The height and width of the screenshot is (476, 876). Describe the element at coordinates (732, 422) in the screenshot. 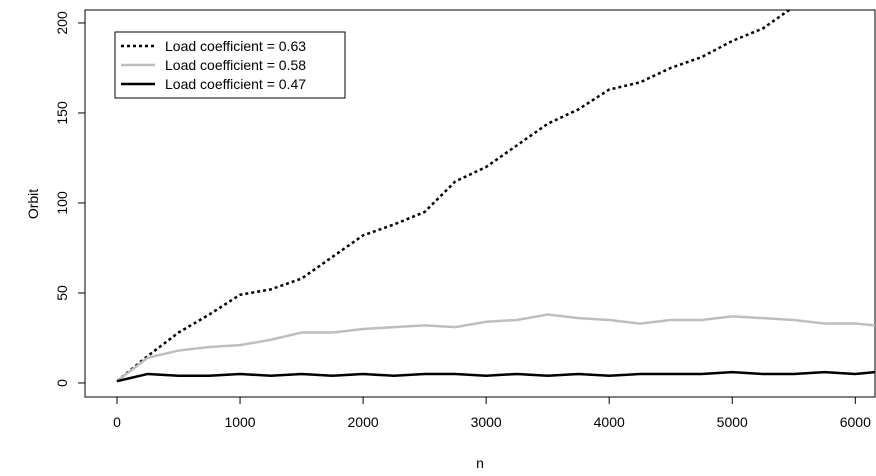

I see `x-tick-label: 5000` at that location.